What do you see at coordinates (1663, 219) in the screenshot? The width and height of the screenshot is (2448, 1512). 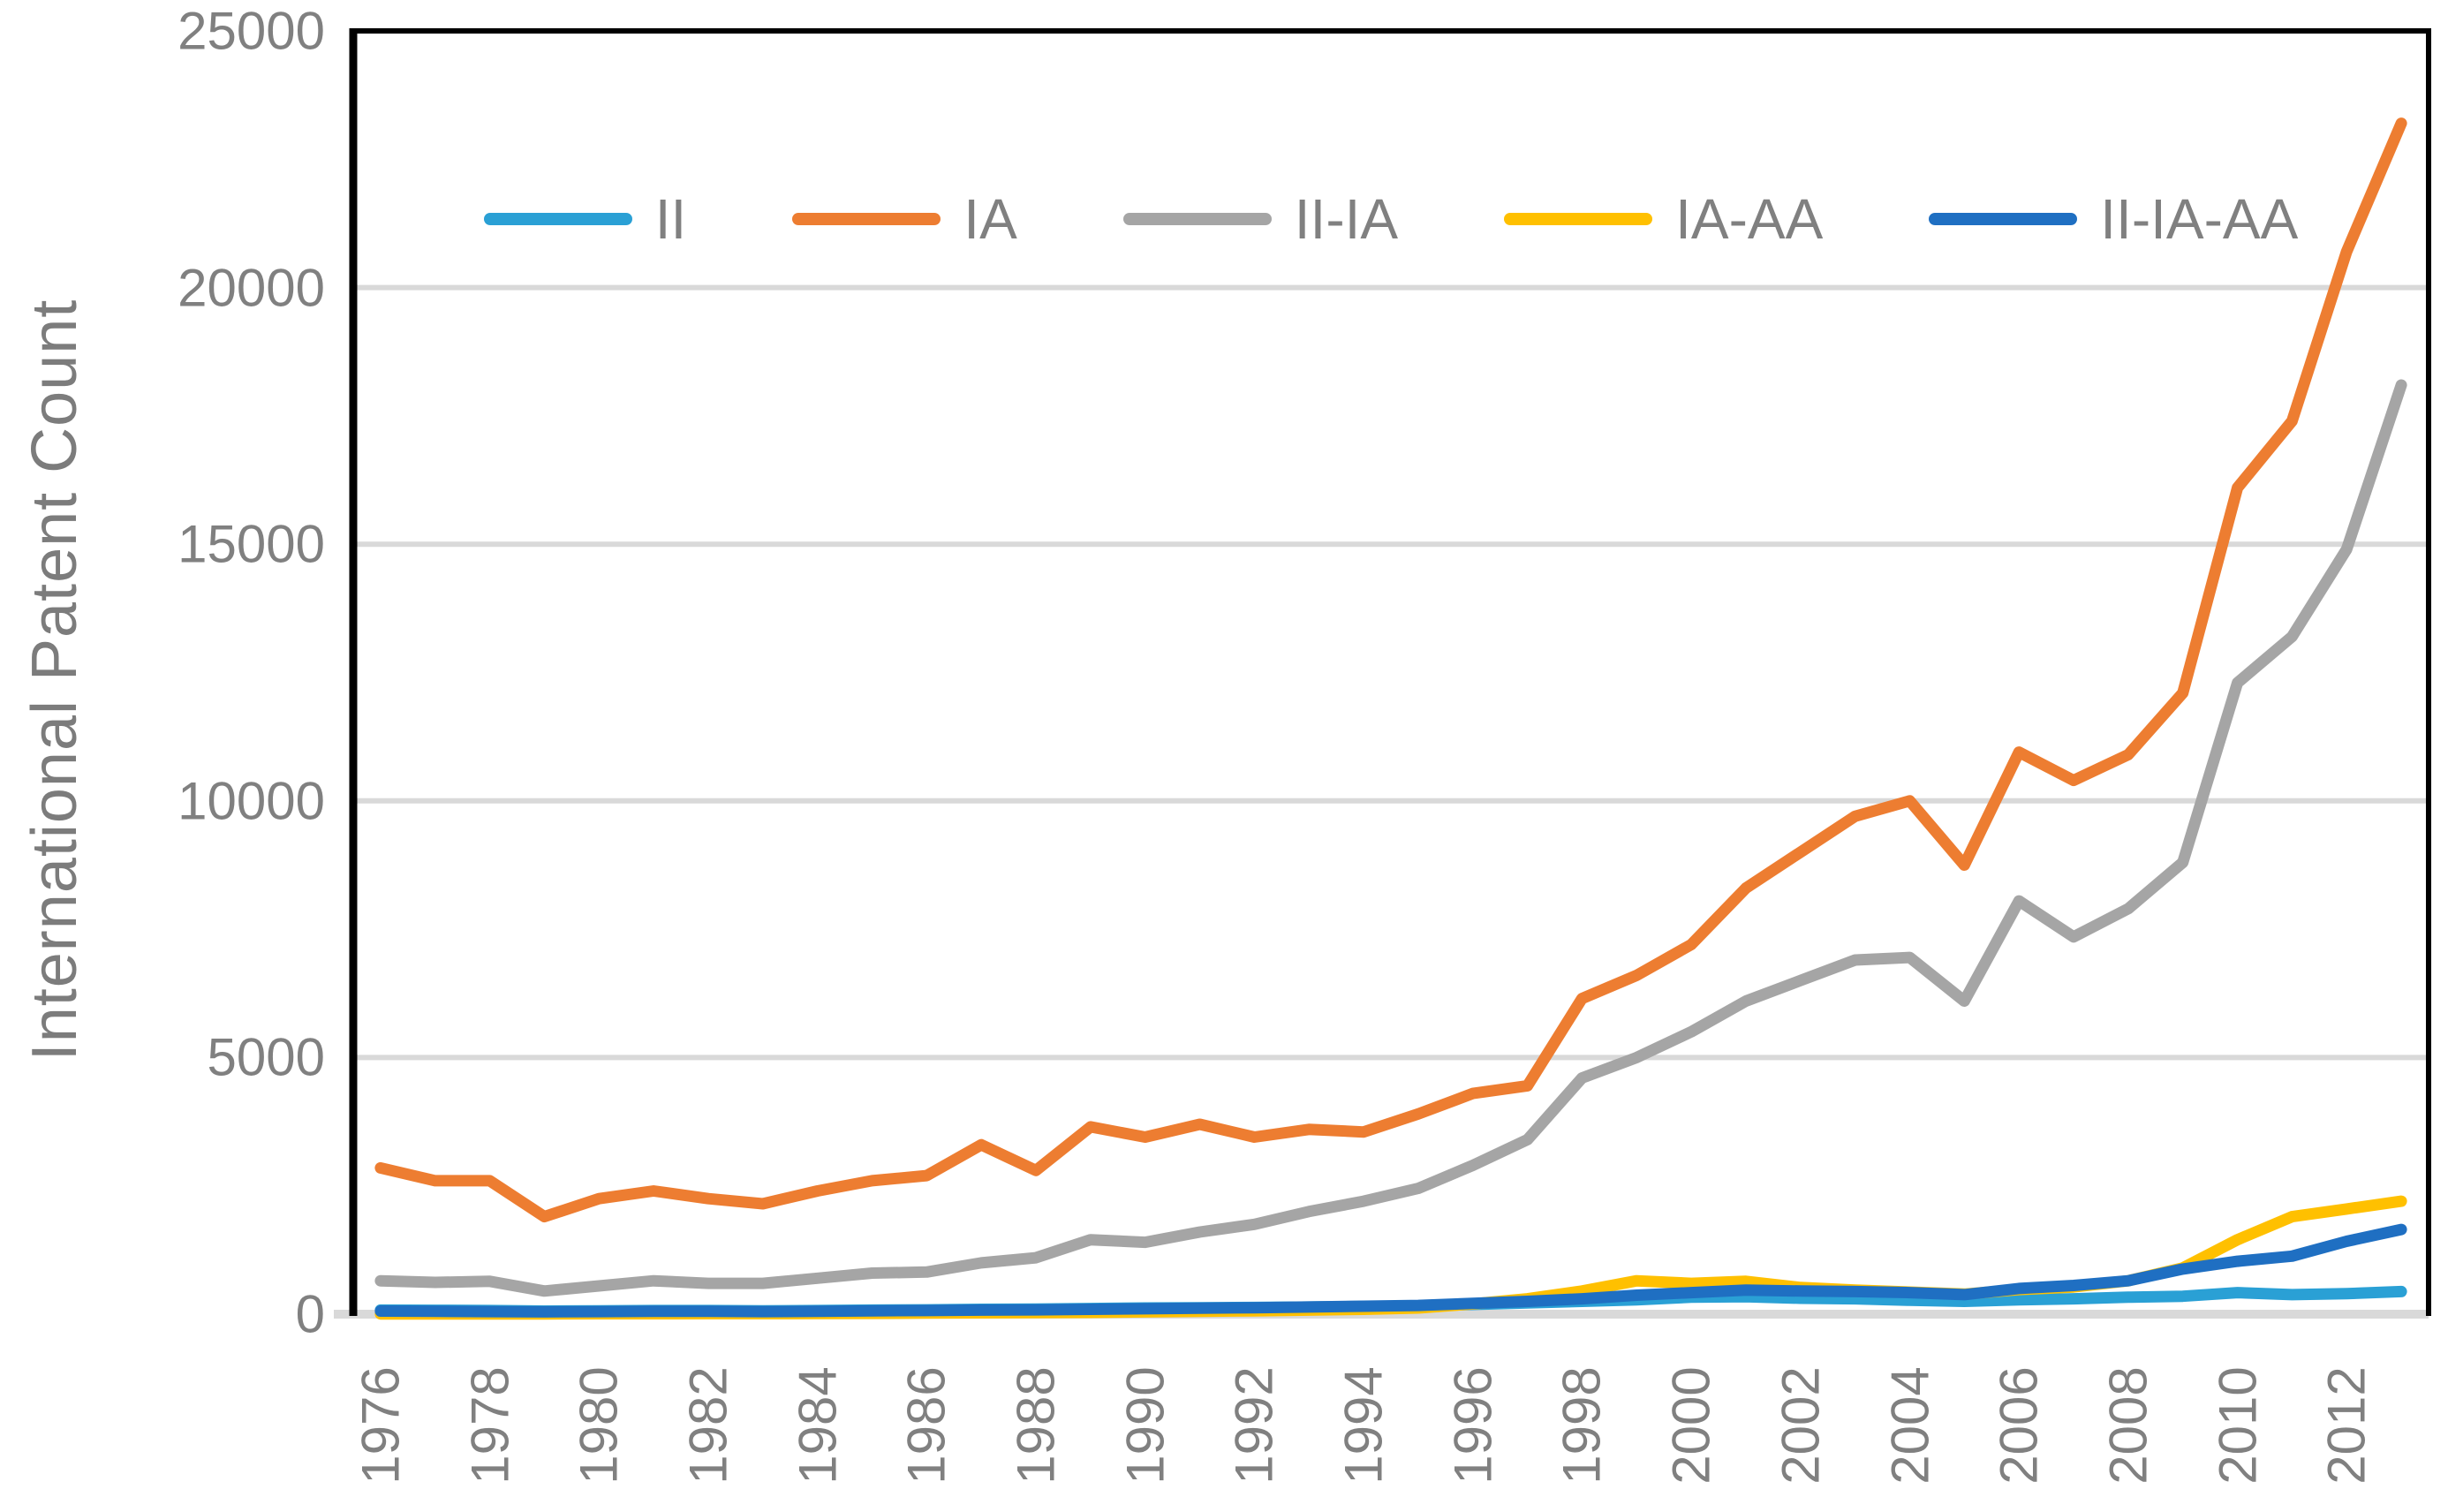 I see `legend-item-IA-AA: IA-AA` at bounding box center [1663, 219].